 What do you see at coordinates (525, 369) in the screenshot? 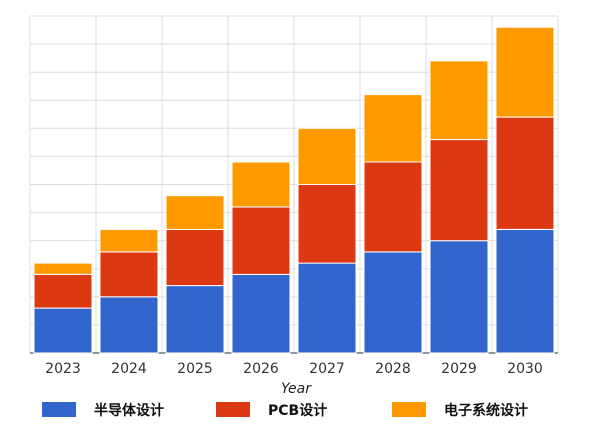
I see `x-tick-label: 2030` at bounding box center [525, 369].